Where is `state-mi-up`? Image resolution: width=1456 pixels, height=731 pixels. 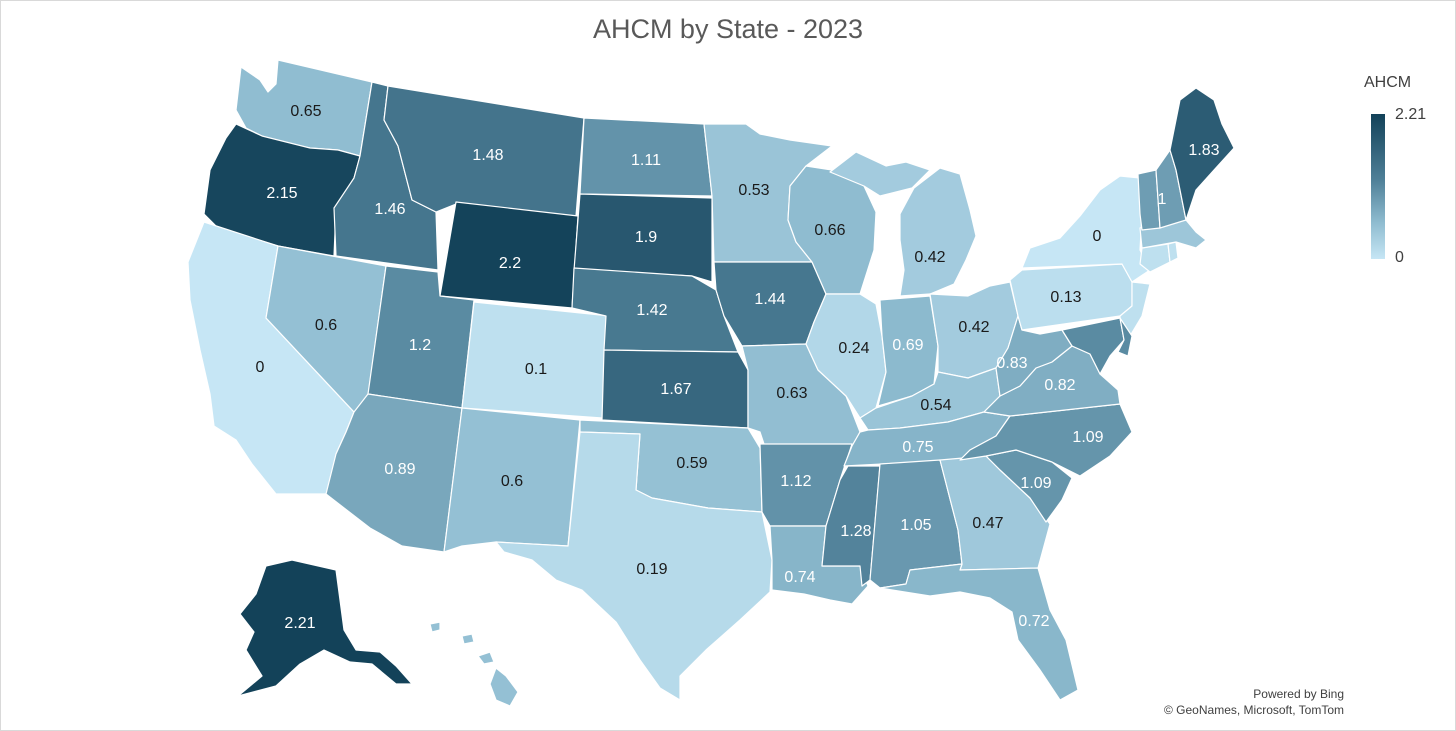 state-mi-up is located at coordinates (880, 174).